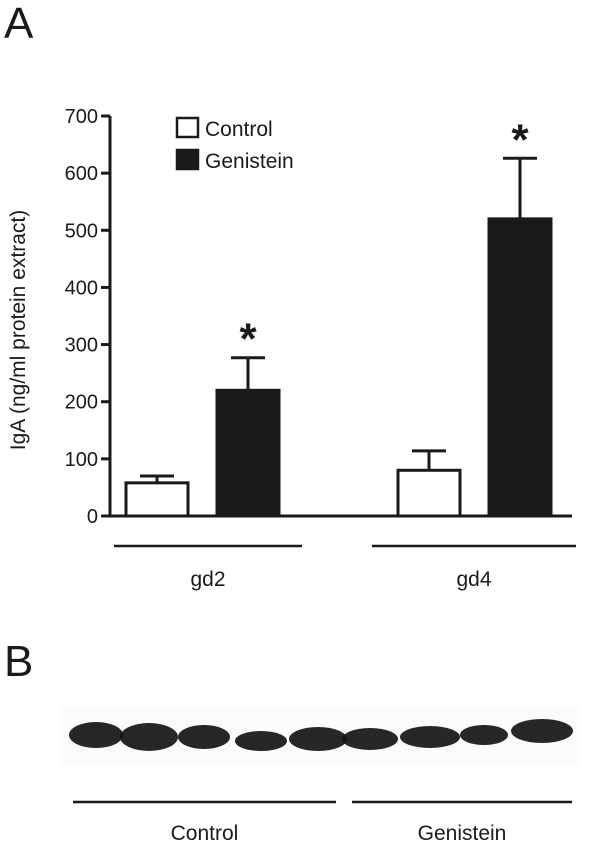 The width and height of the screenshot is (592, 847). Describe the element at coordinates (429, 493) in the screenshot. I see `bar-control-gd4` at that location.